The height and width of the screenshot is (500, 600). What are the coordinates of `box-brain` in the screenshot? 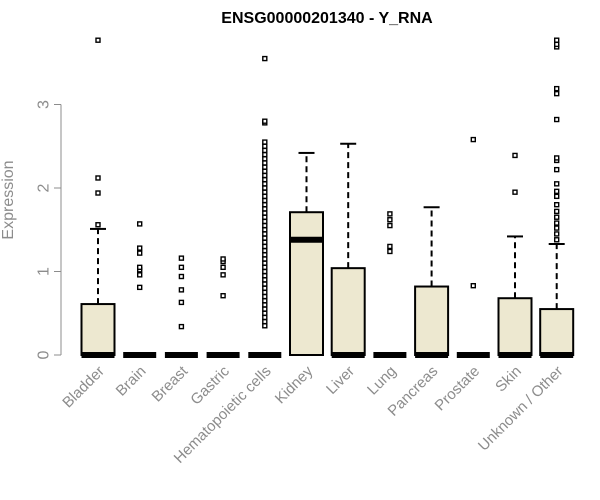 It's located at (140, 289).